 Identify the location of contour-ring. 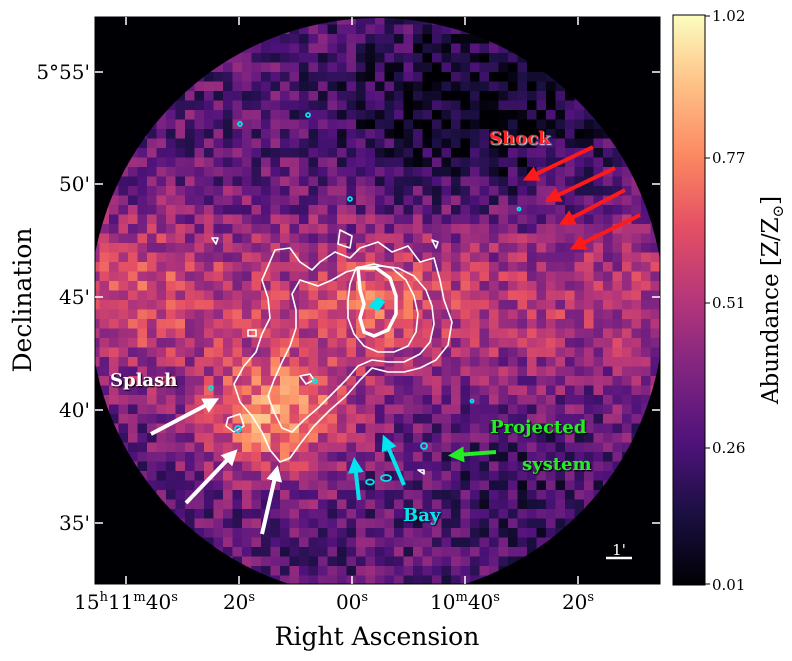
(345, 239).